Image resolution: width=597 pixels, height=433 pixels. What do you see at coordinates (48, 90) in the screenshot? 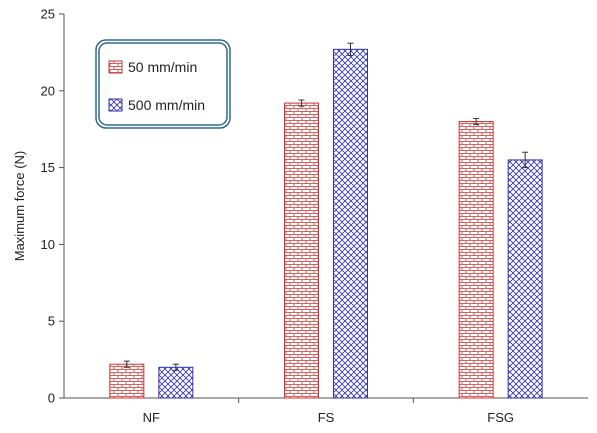
I see `y-tick-label: 20` at bounding box center [48, 90].